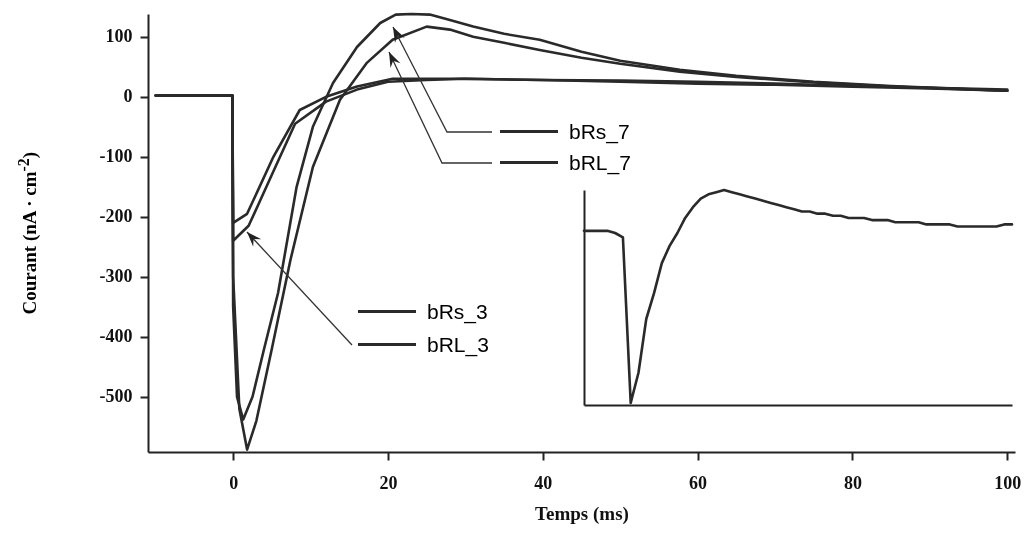  Describe the element at coordinates (116, 336) in the screenshot. I see `y-tick-label: -400` at that location.